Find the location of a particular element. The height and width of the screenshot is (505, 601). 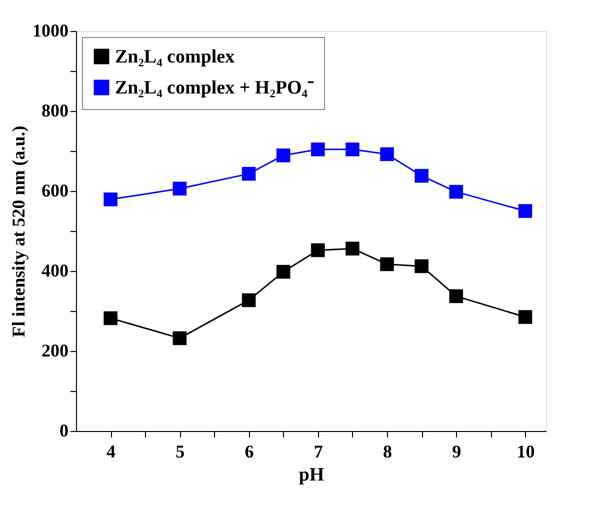

y-tick-label: 400 is located at coordinates (55, 270).